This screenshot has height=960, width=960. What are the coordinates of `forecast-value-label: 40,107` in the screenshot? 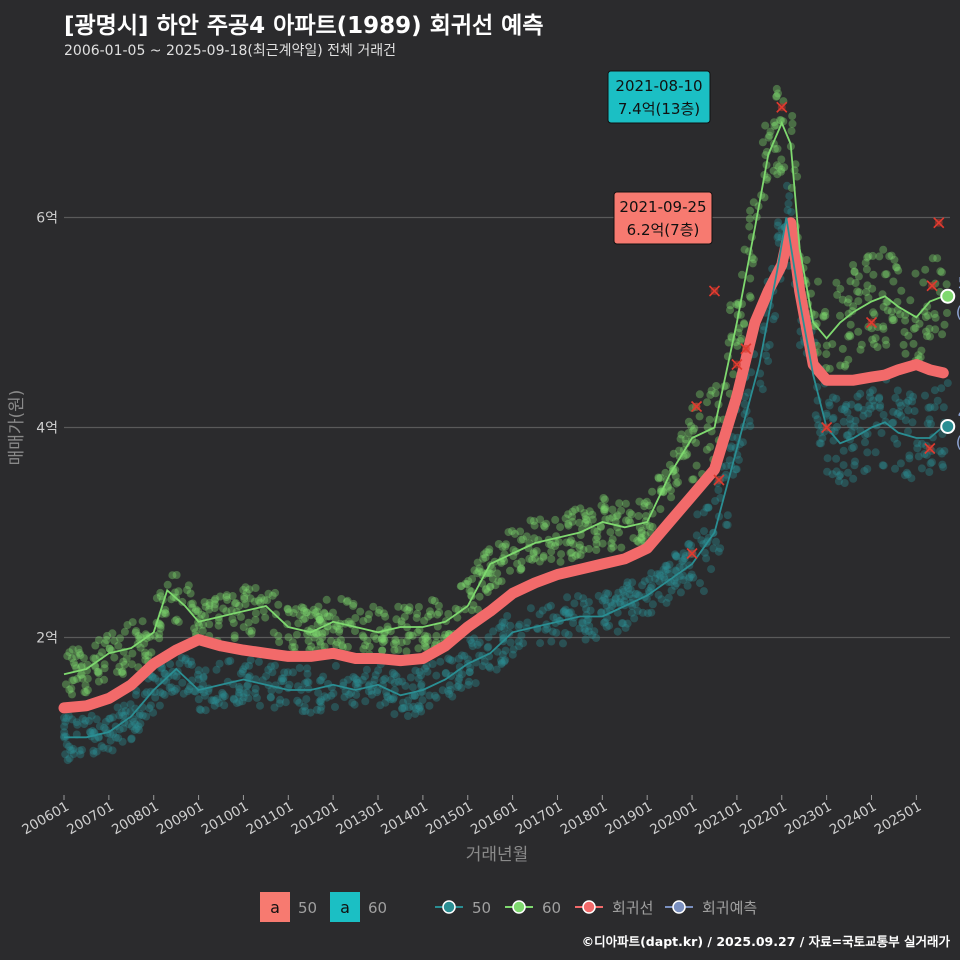 It's located at (959, 412).